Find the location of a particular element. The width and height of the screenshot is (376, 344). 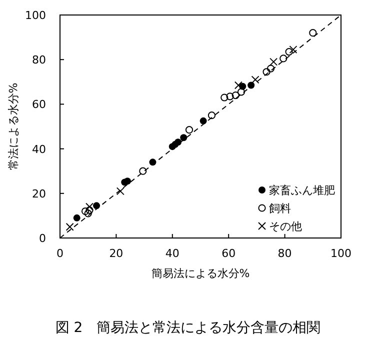

x-tick-label: 20 is located at coordinates (116, 253).